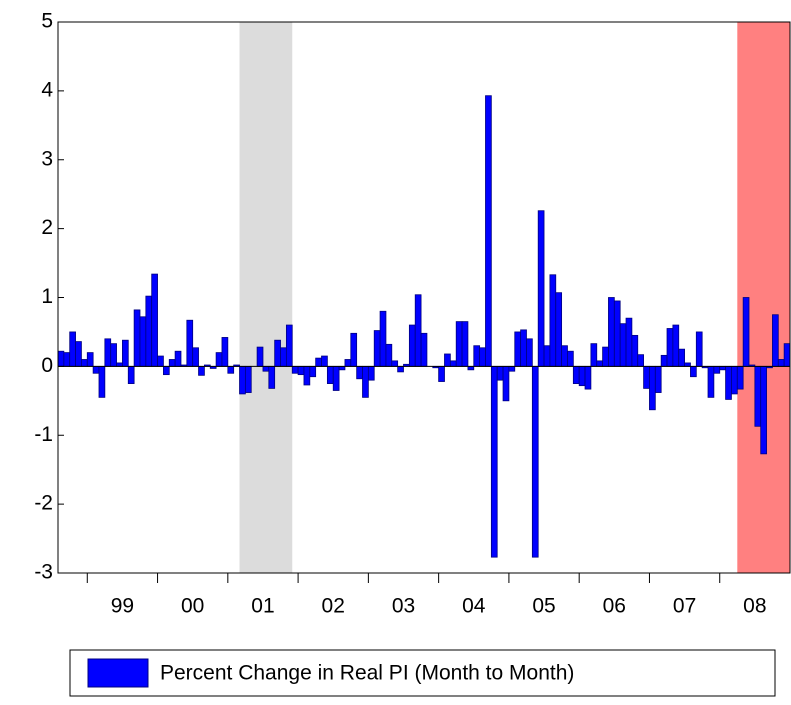 The image size is (791, 705). What do you see at coordinates (614, 606) in the screenshot?
I see `x-tick-label: 06` at bounding box center [614, 606].